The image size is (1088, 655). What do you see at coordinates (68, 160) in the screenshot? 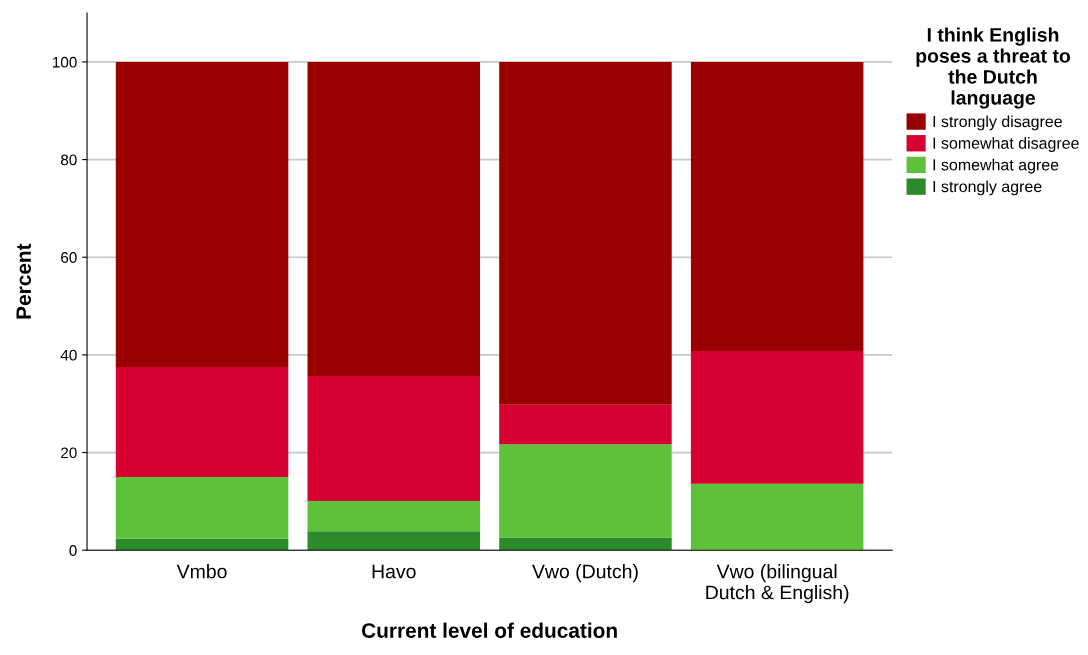
I see `y-tick-label: 80` at bounding box center [68, 160].